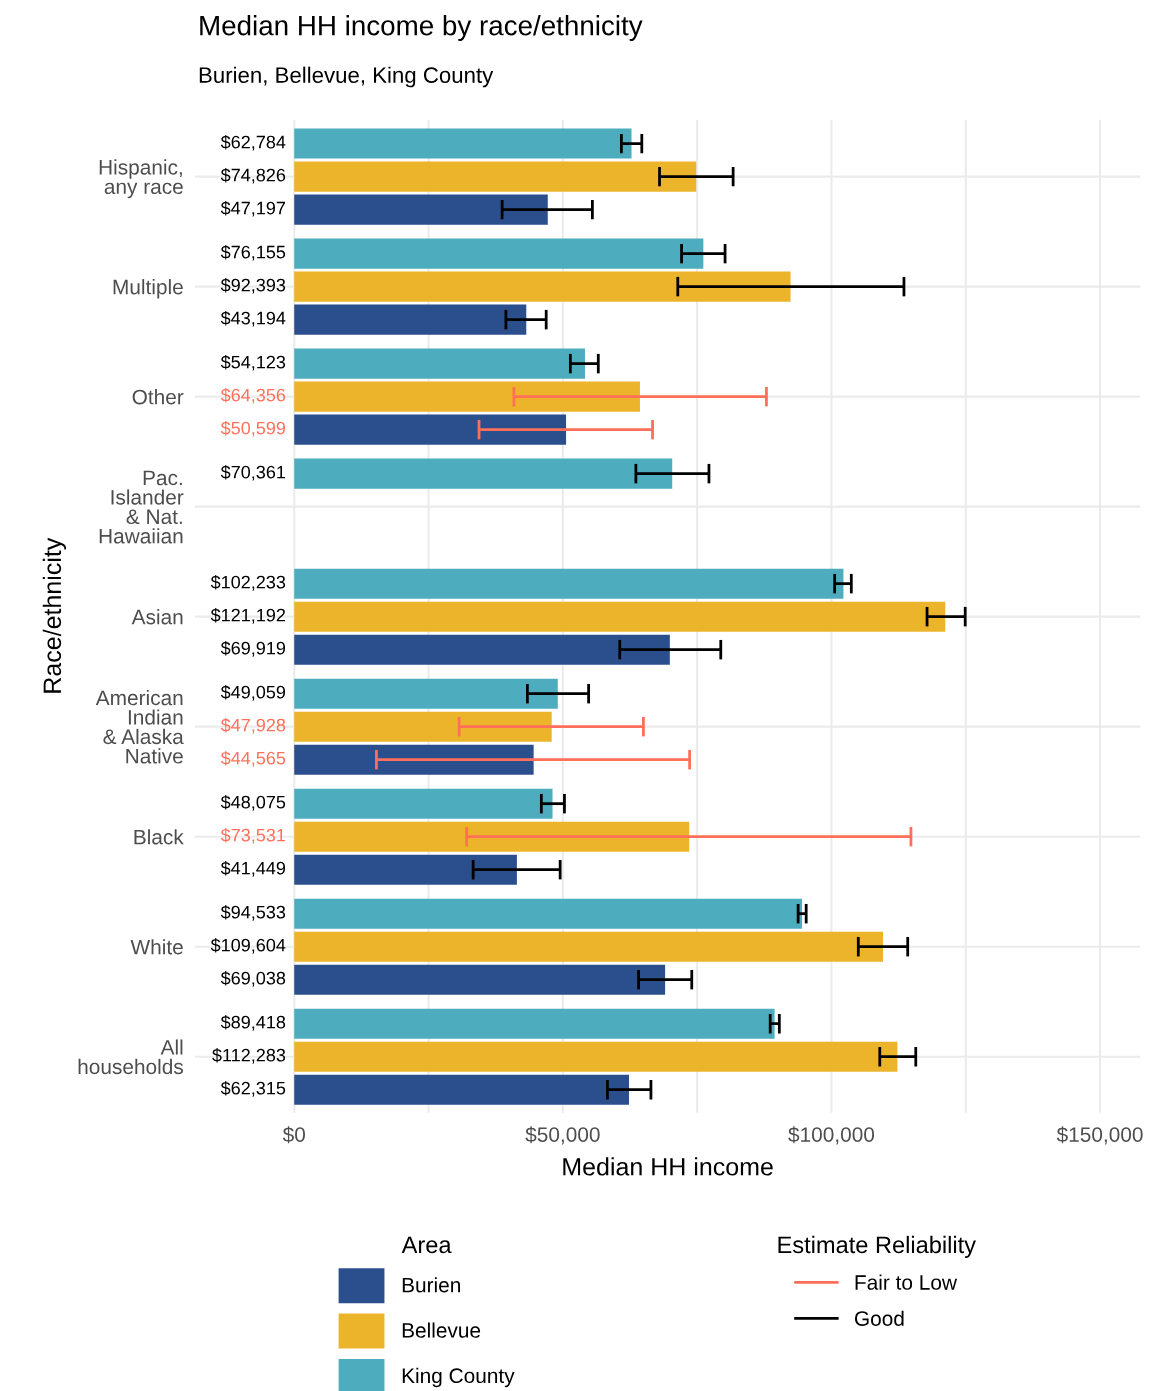 The height and width of the screenshot is (1391, 1153). I want to click on data-label: $69,038, so click(253, 978).